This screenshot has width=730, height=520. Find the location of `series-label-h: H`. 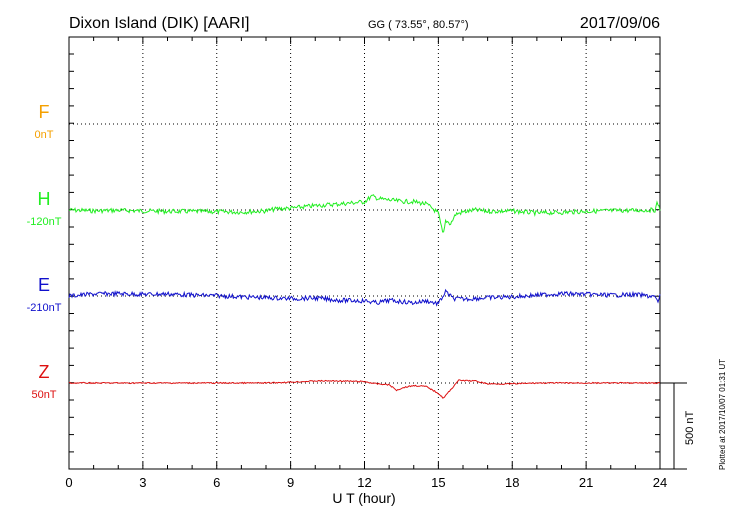

series-label-h: H is located at coordinates (44, 199).